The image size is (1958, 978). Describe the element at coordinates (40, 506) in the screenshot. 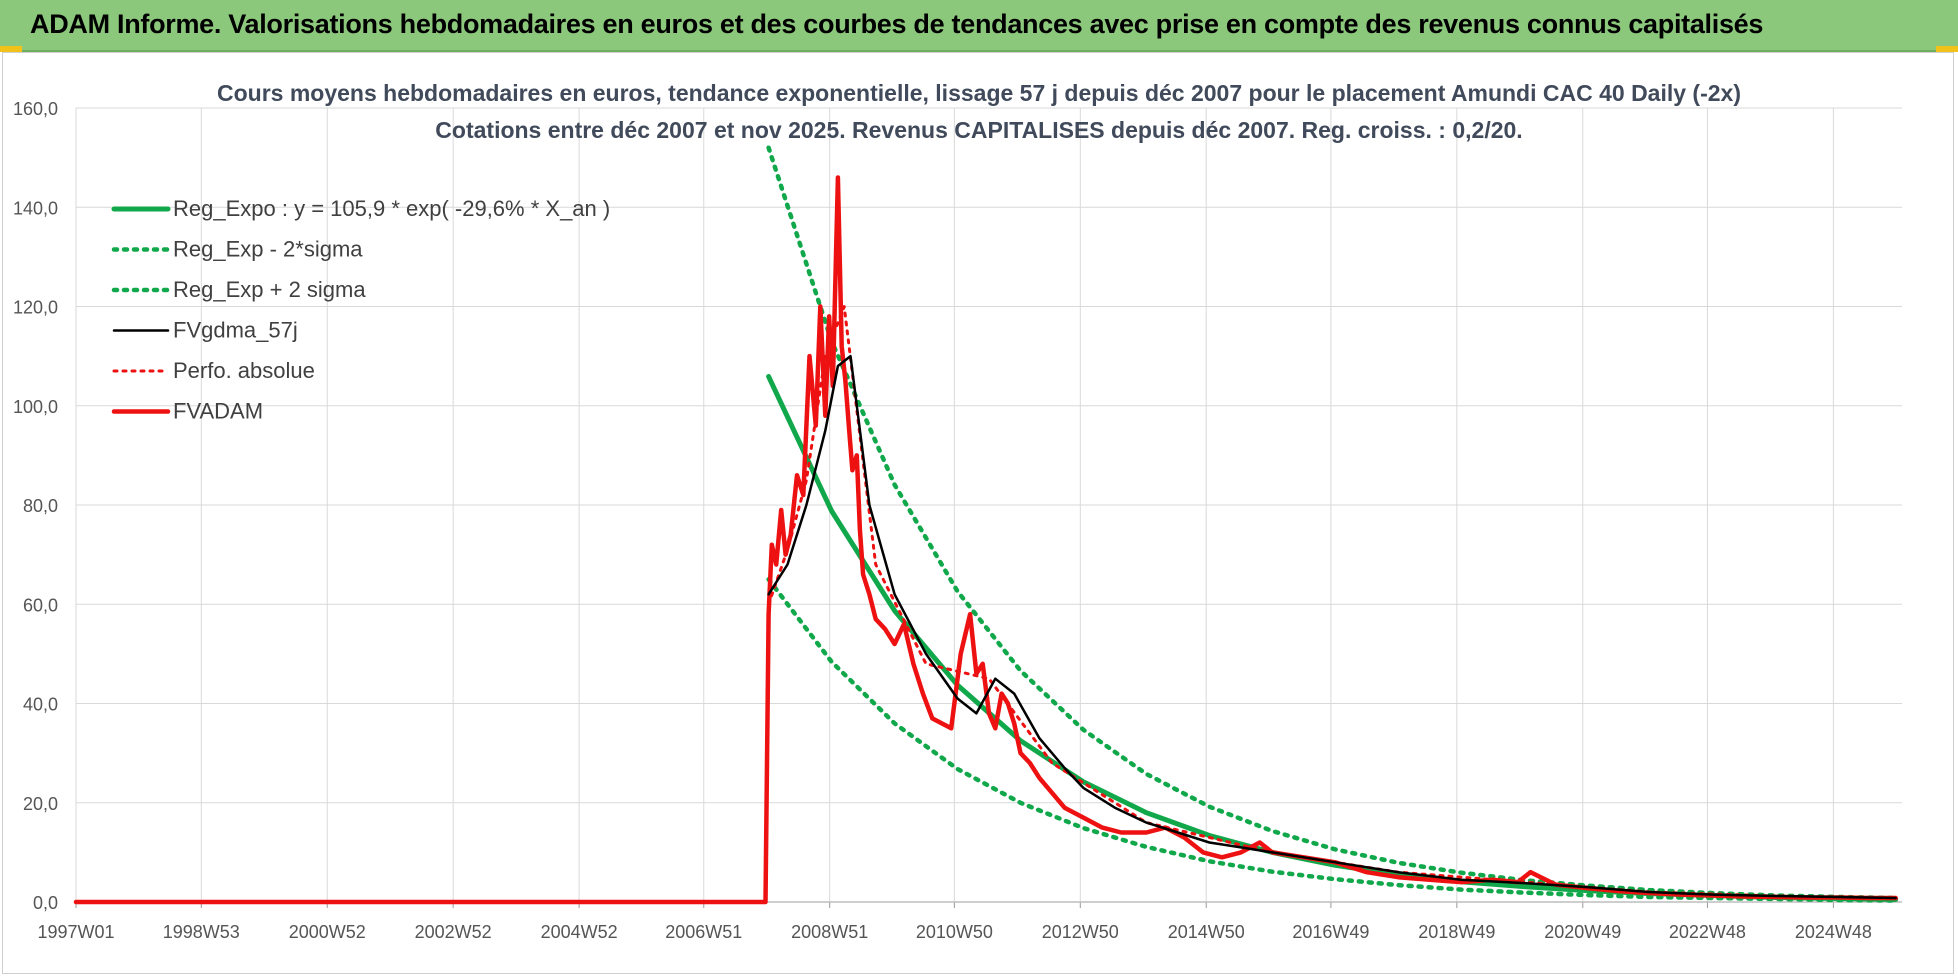

I see `y-tick-label: 80,0` at that location.